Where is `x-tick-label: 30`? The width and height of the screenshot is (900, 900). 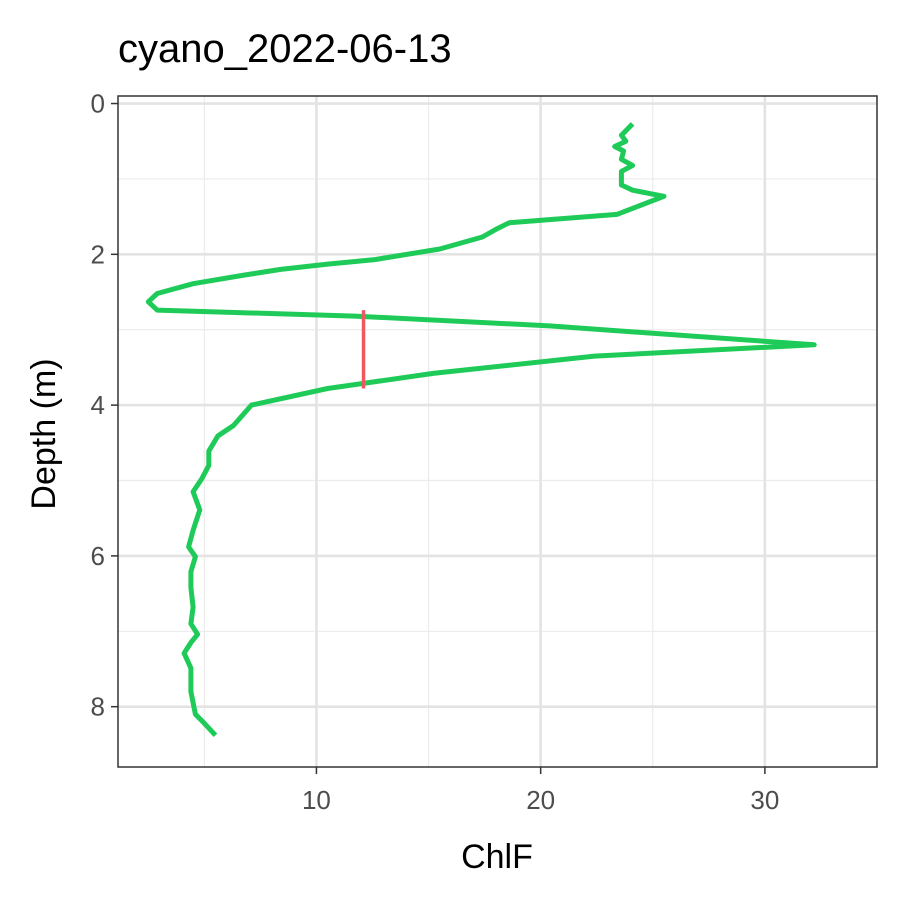 x-tick-label: 30 is located at coordinates (764, 800).